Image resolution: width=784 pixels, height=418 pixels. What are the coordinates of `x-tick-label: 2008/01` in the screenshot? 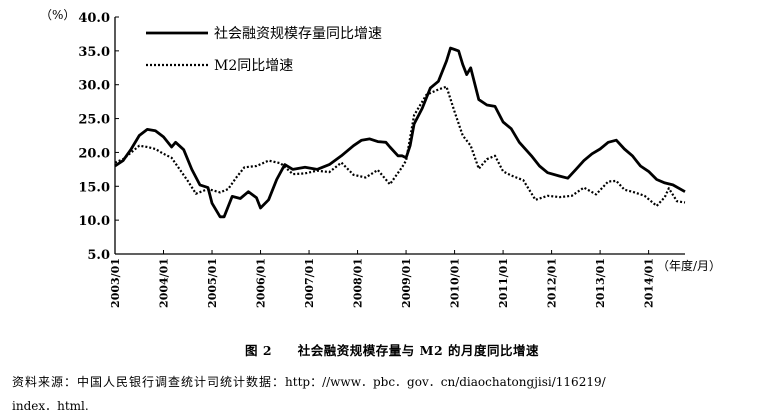 It's located at (358, 283).